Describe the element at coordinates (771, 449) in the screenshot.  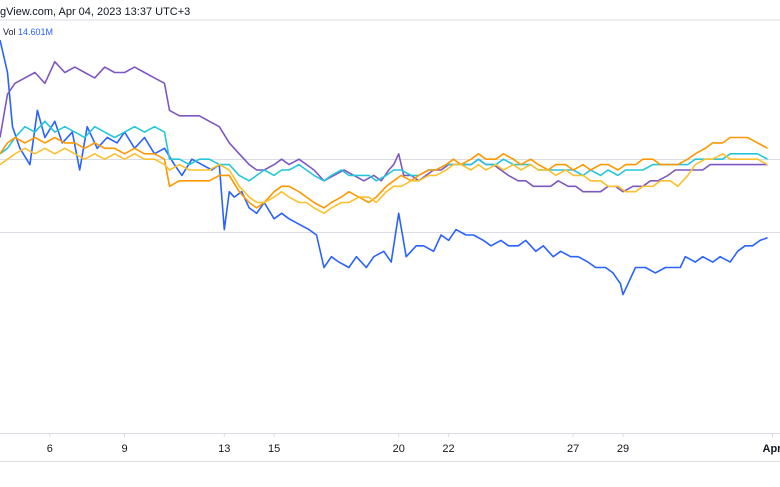
I see `x-tick-label-8: Apr` at that location.